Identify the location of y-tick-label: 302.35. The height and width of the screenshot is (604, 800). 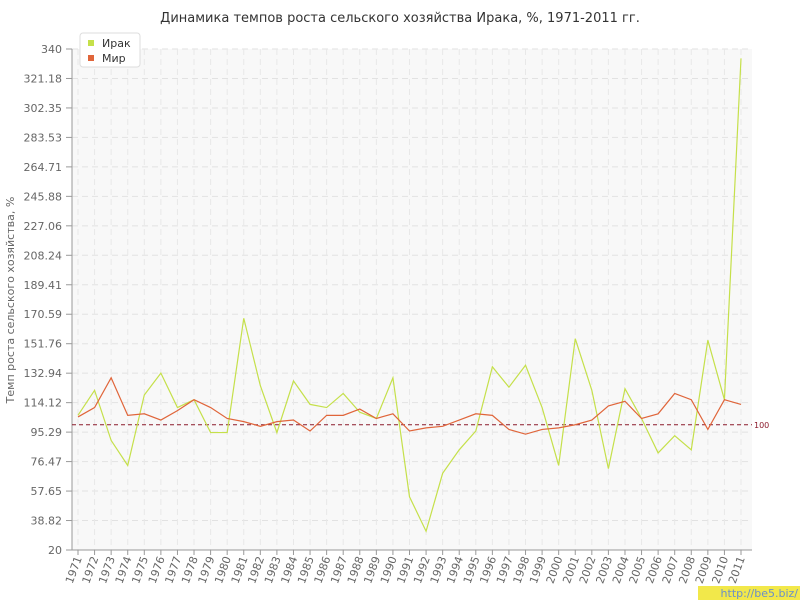
(43, 108).